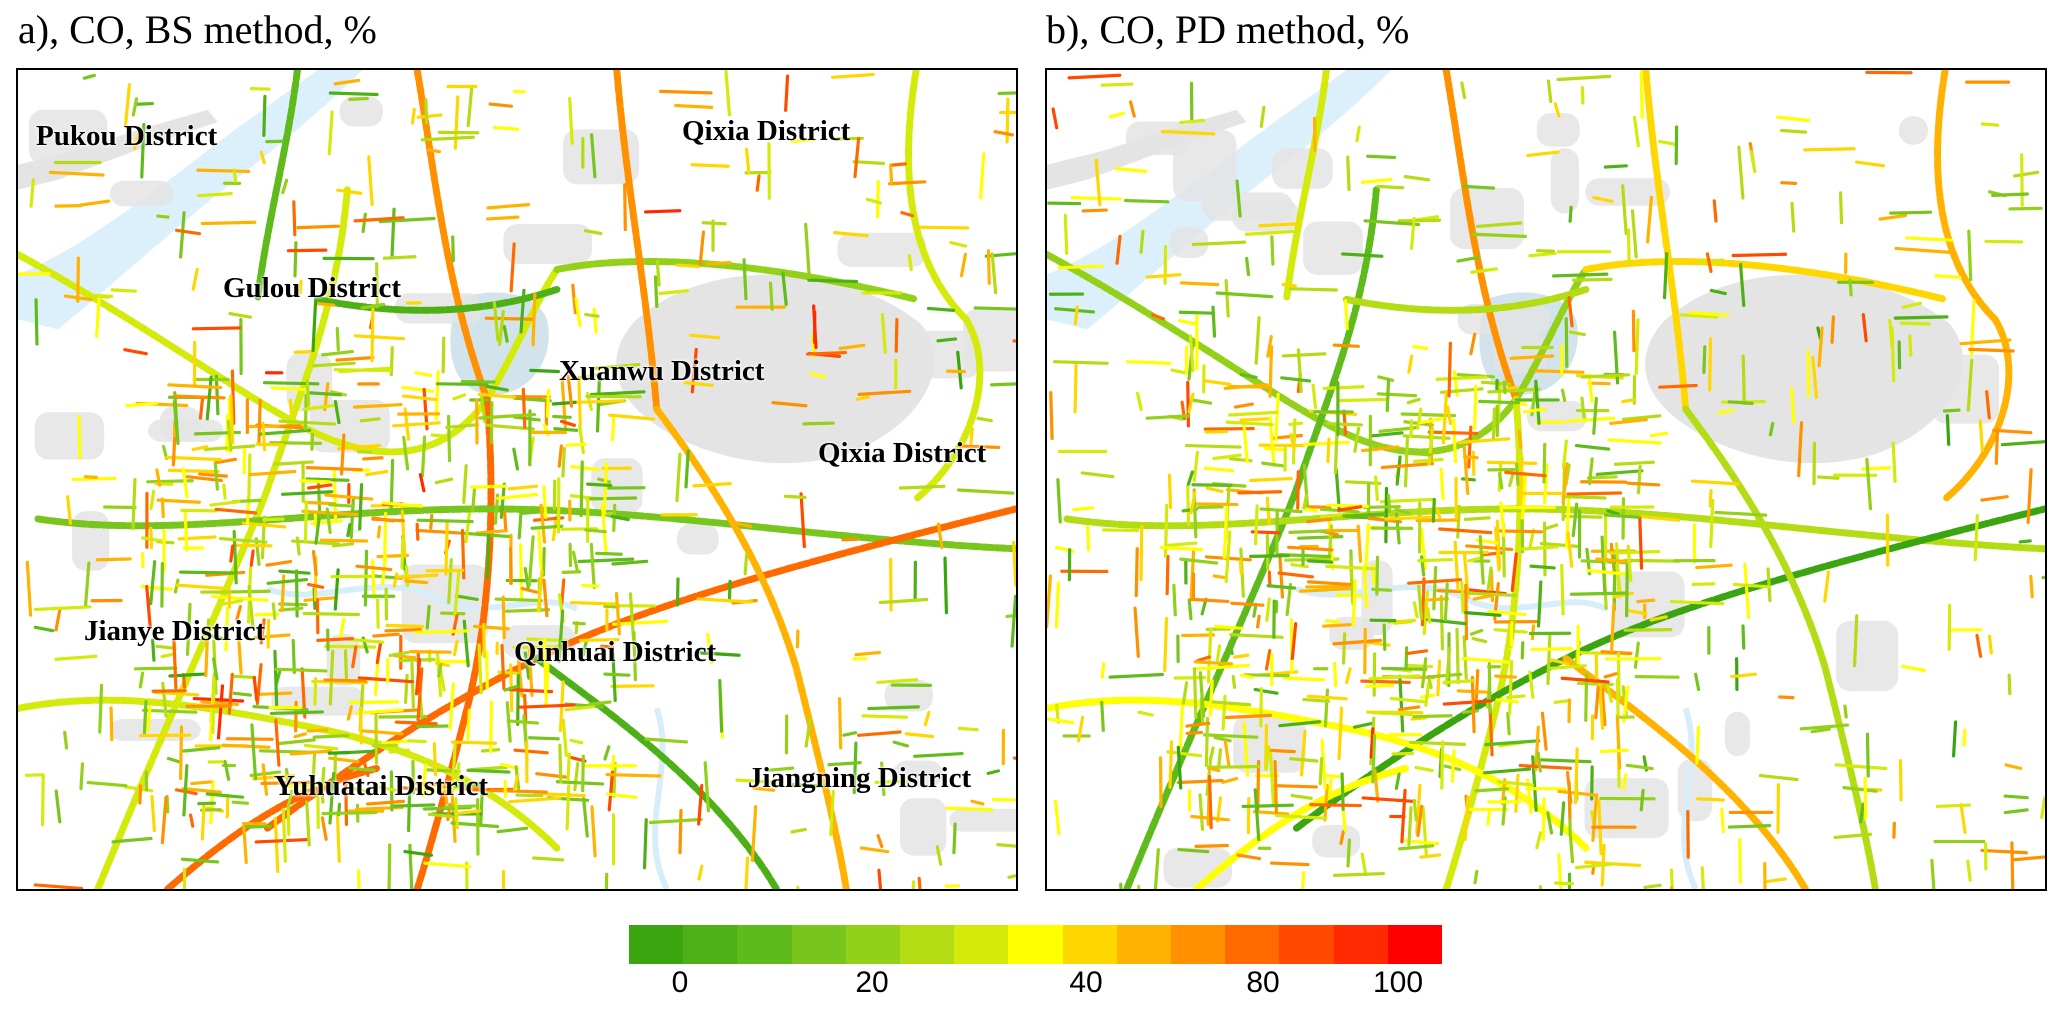 The height and width of the screenshot is (1014, 2067). I want to click on district-label-qixia-east: Qixia District, so click(902, 453).